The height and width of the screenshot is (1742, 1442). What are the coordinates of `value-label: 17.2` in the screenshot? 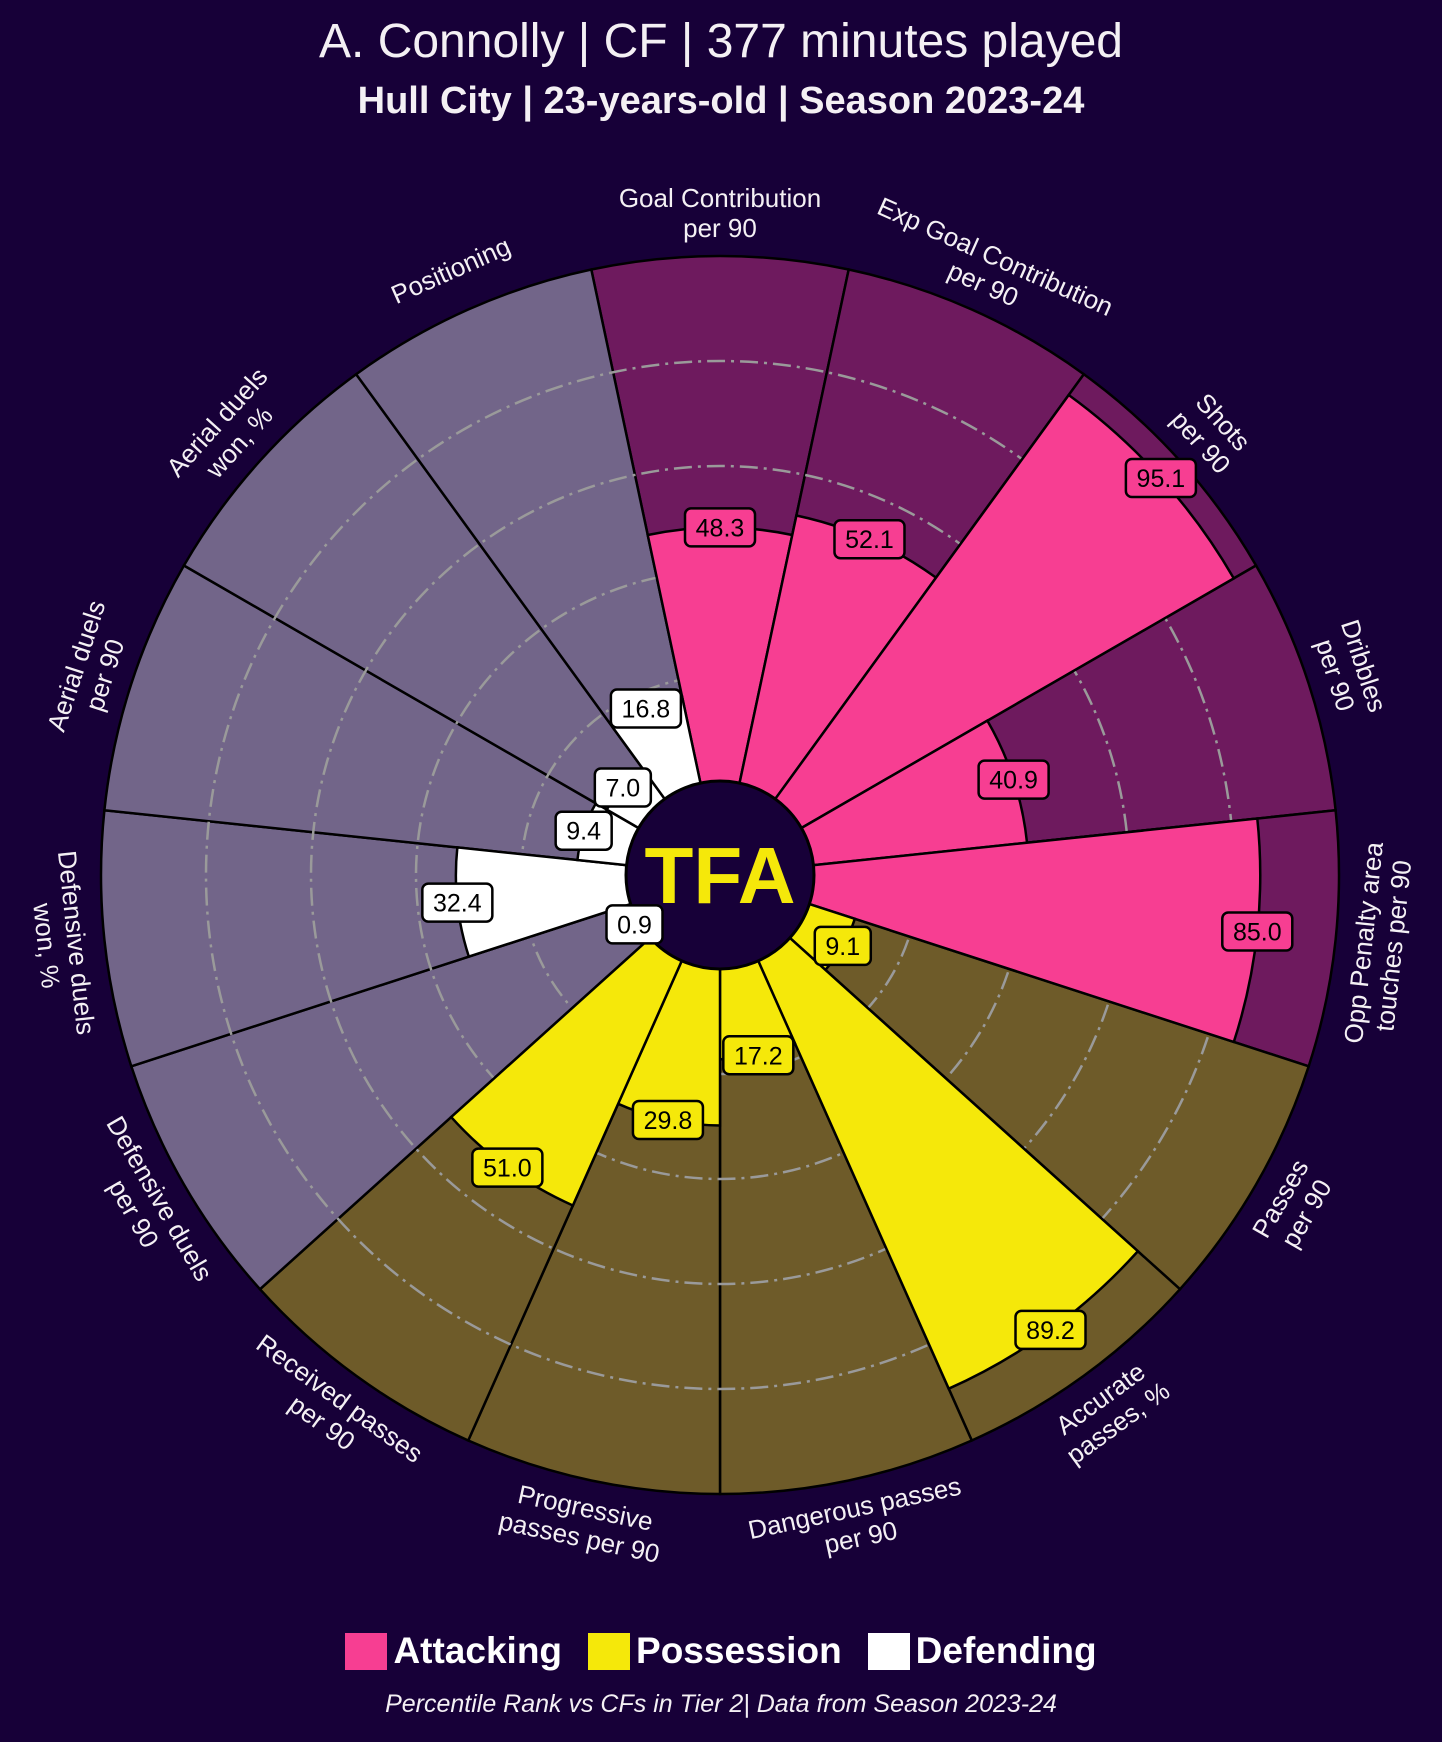 It's located at (758, 1055).